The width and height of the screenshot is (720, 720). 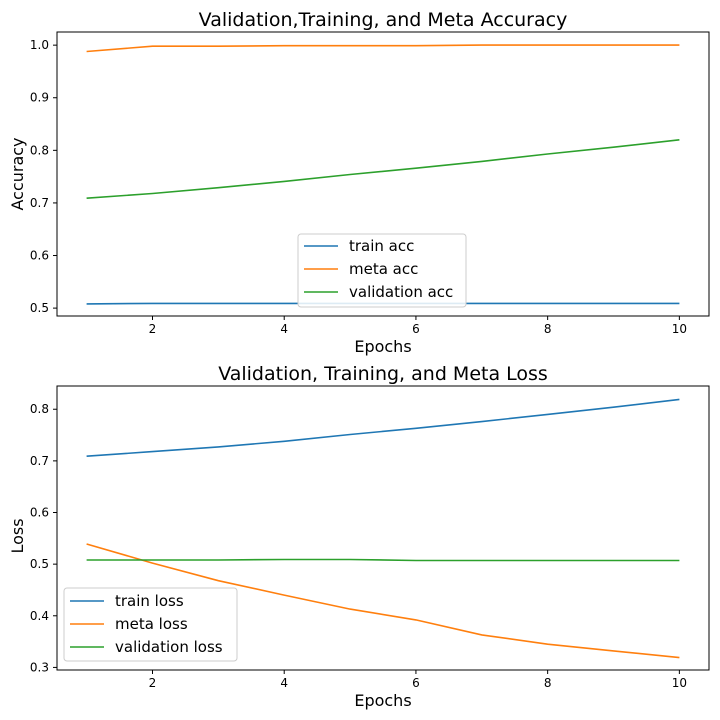 I want to click on legend-label: validation loss, so click(x=169, y=647).